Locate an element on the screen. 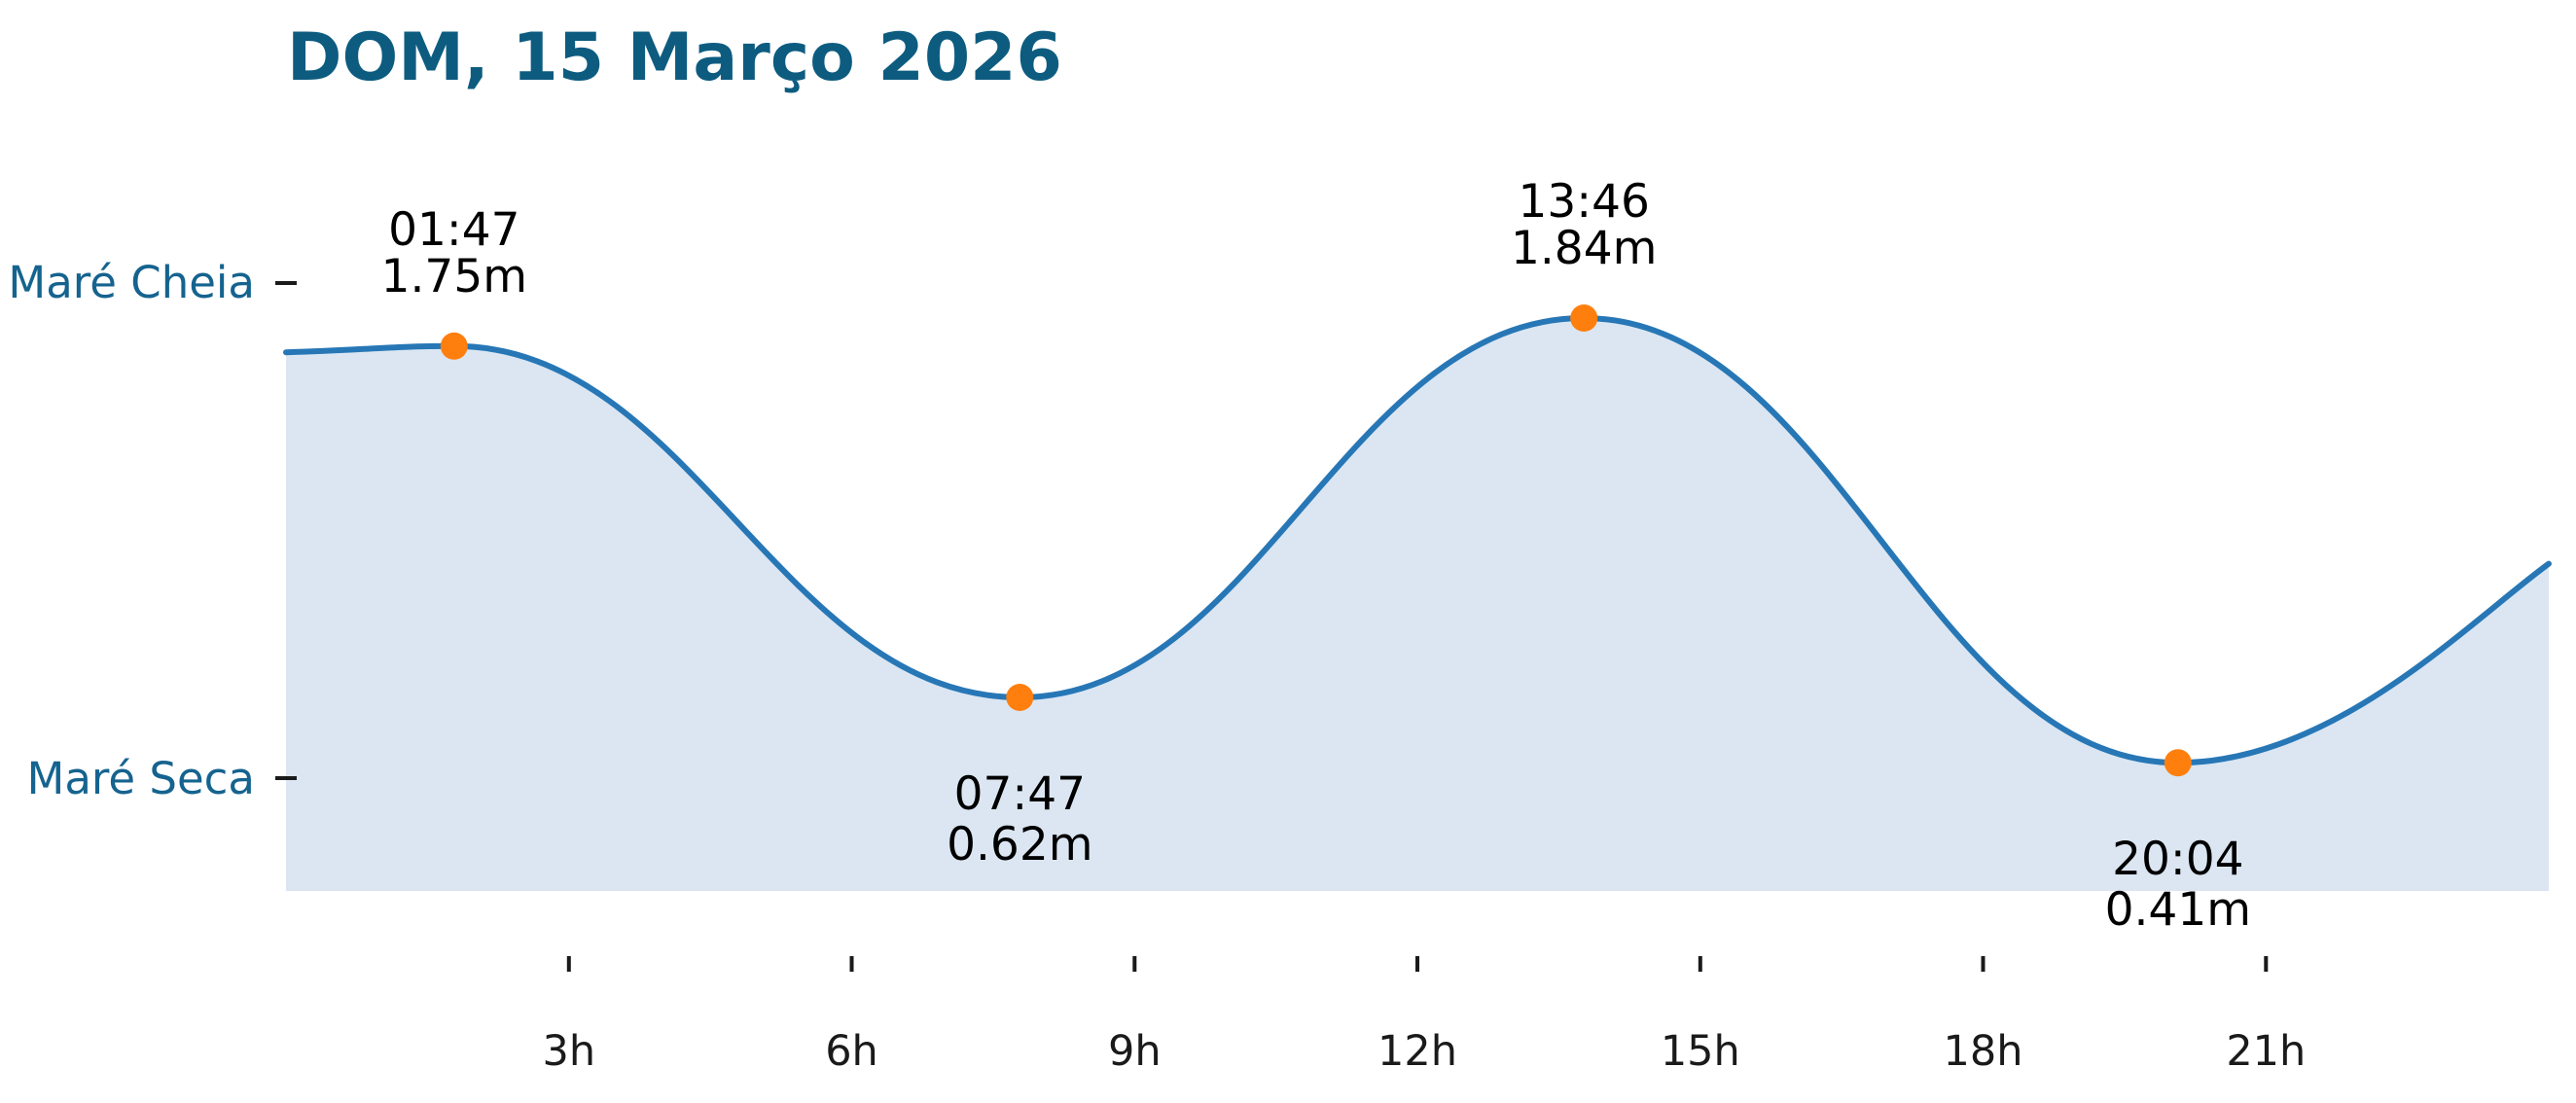  x-tick-label: 9h is located at coordinates (1135, 1051).